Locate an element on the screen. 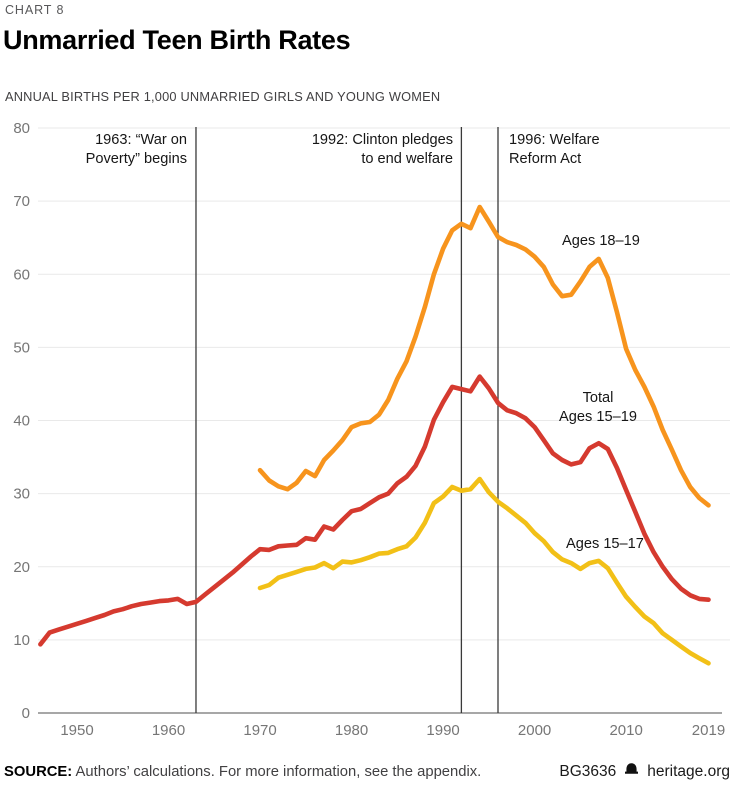 Image resolution: width=734 pixels, height=786 pixels. x-tick-2000: 2000 is located at coordinates (534, 730).